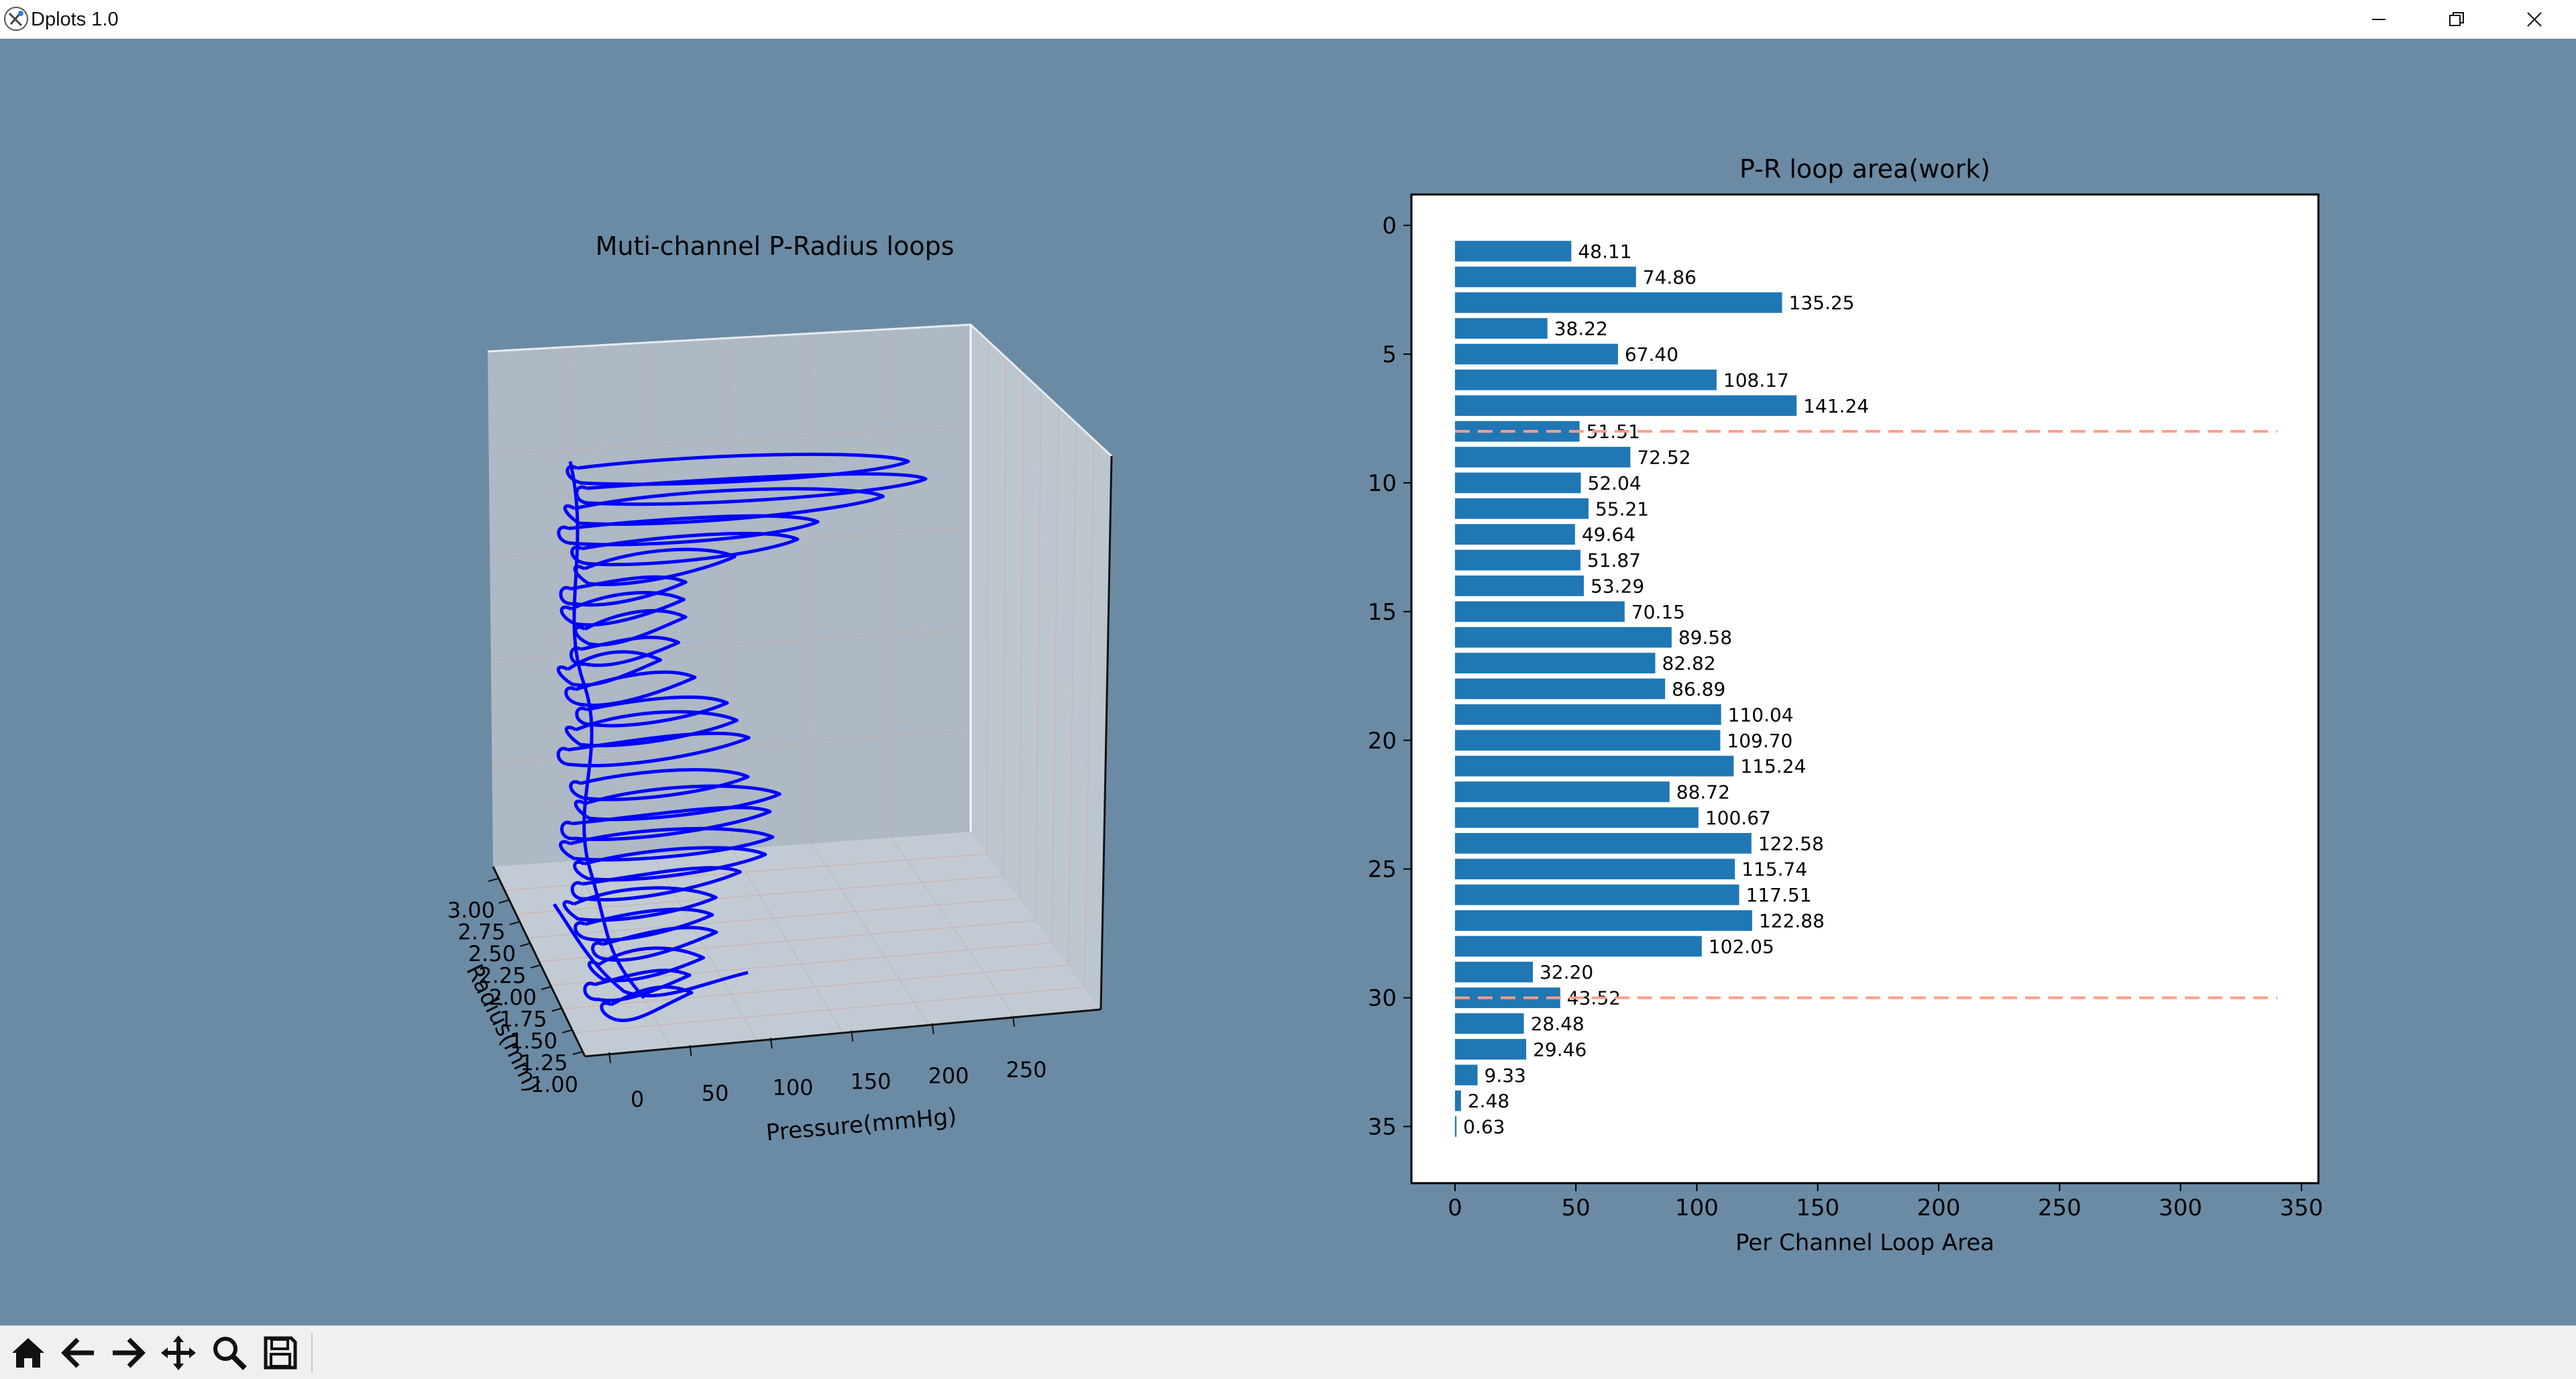 Image resolution: width=2576 pixels, height=1379 pixels. I want to click on 3d-grid, so click(791, 689).